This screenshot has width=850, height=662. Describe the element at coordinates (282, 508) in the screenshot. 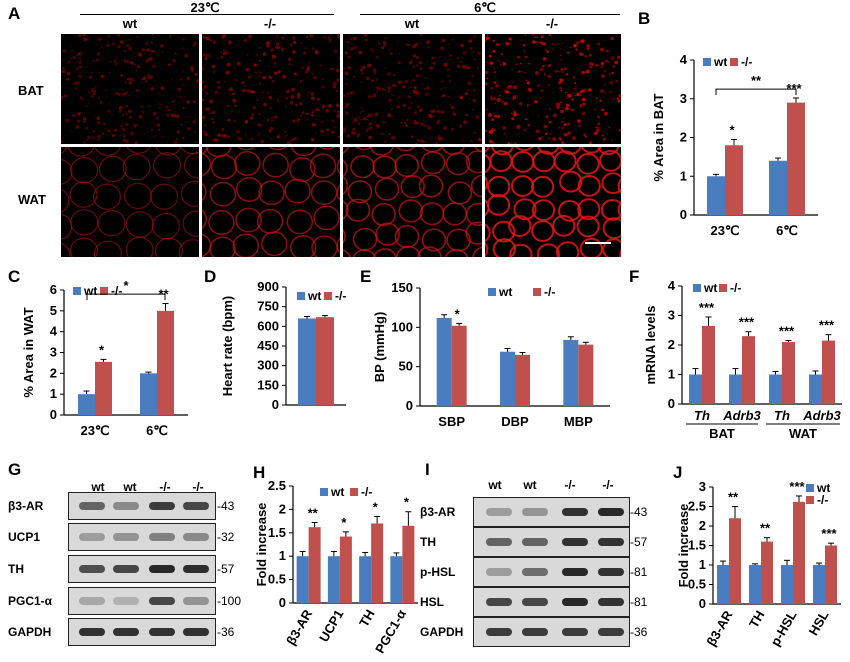

I see `panel-h-ytick-label: 2` at that location.